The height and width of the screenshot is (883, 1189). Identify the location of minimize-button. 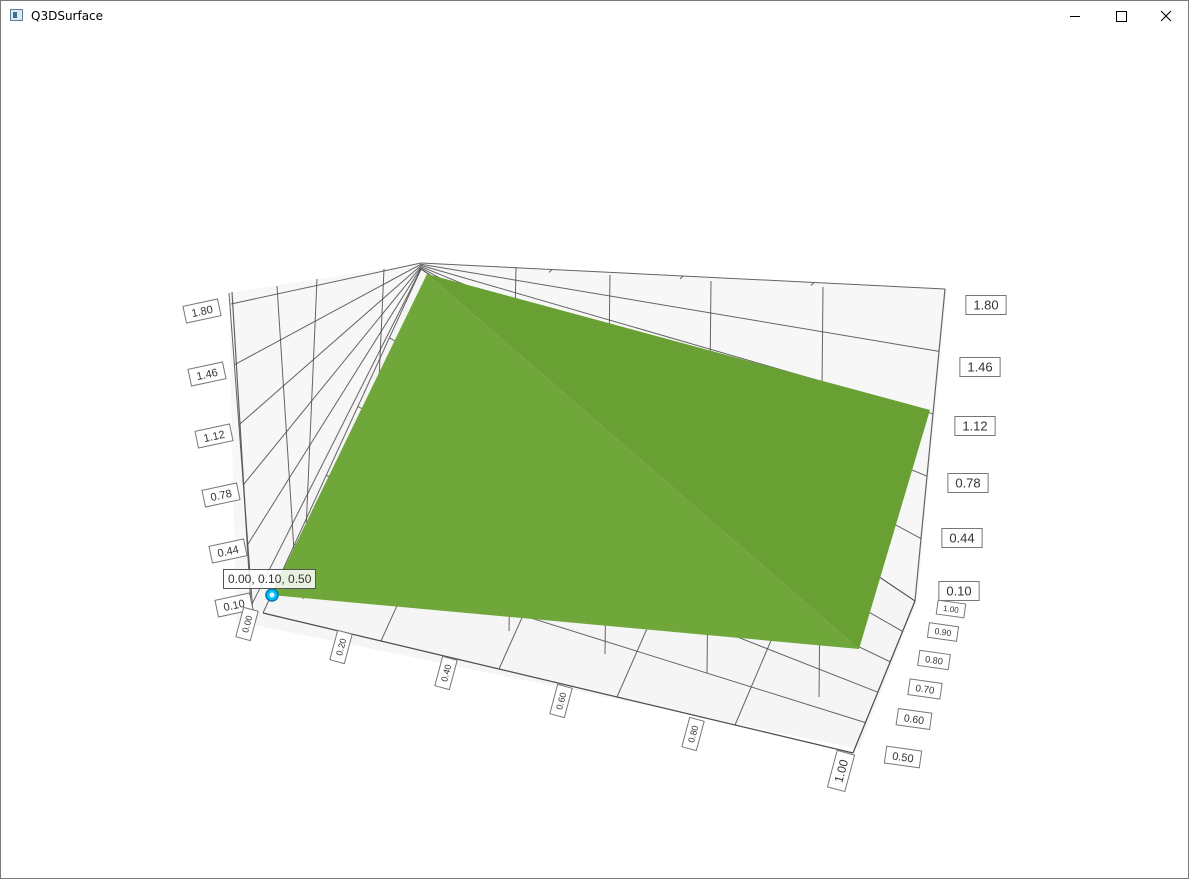
(1075, 16).